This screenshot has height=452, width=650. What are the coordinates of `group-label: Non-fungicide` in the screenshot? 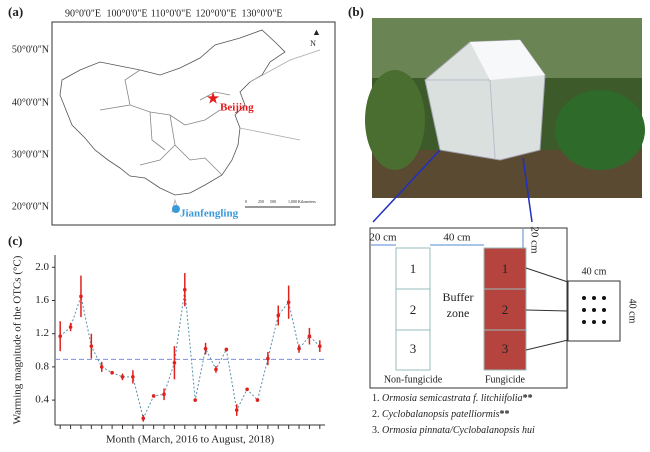 It's located at (413, 379).